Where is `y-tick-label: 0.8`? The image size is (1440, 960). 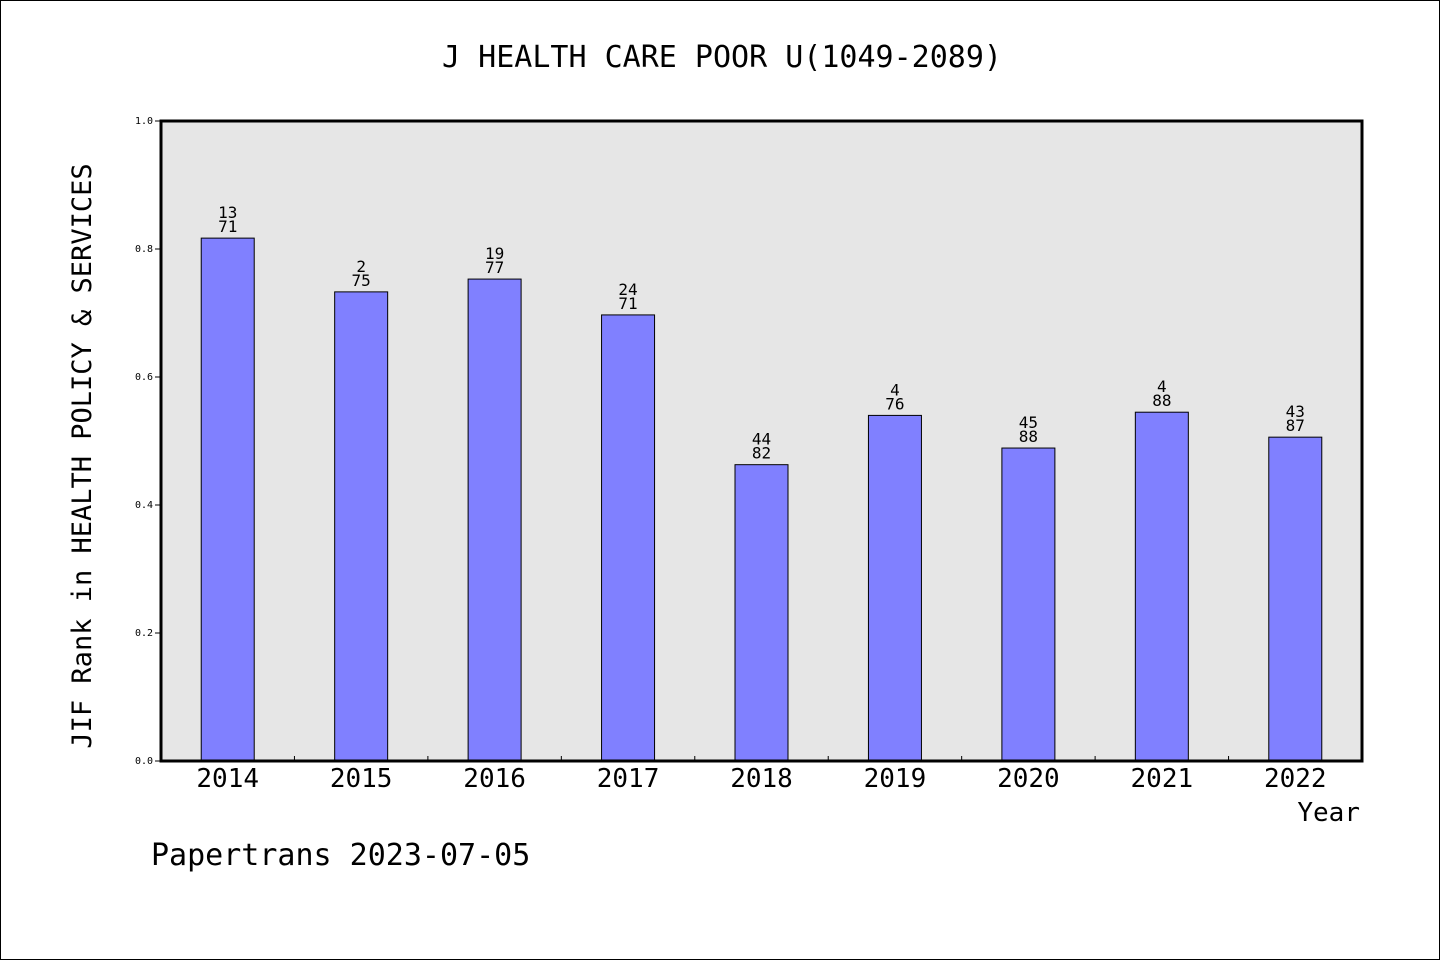 y-tick-label: 0.8 is located at coordinates (144, 249).